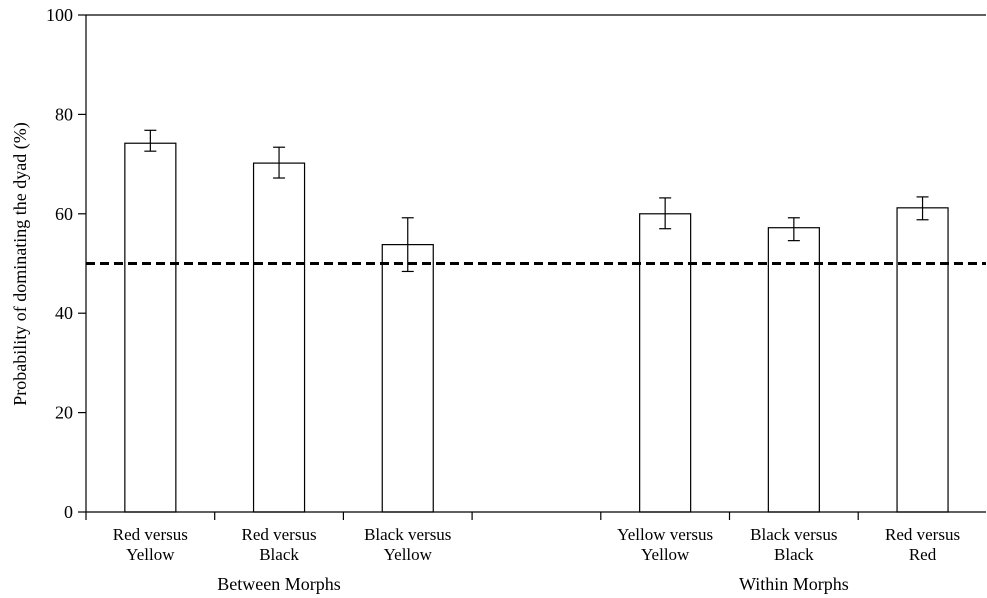 The height and width of the screenshot is (598, 987). What do you see at coordinates (922, 544) in the screenshot?
I see `x-tick-label: Red versus Red` at bounding box center [922, 544].